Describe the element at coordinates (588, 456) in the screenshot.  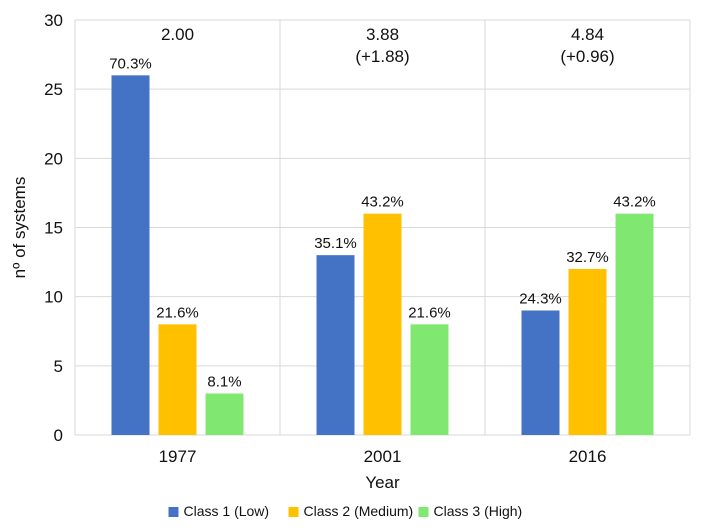
I see `x-tick-label: 2016` at that location.